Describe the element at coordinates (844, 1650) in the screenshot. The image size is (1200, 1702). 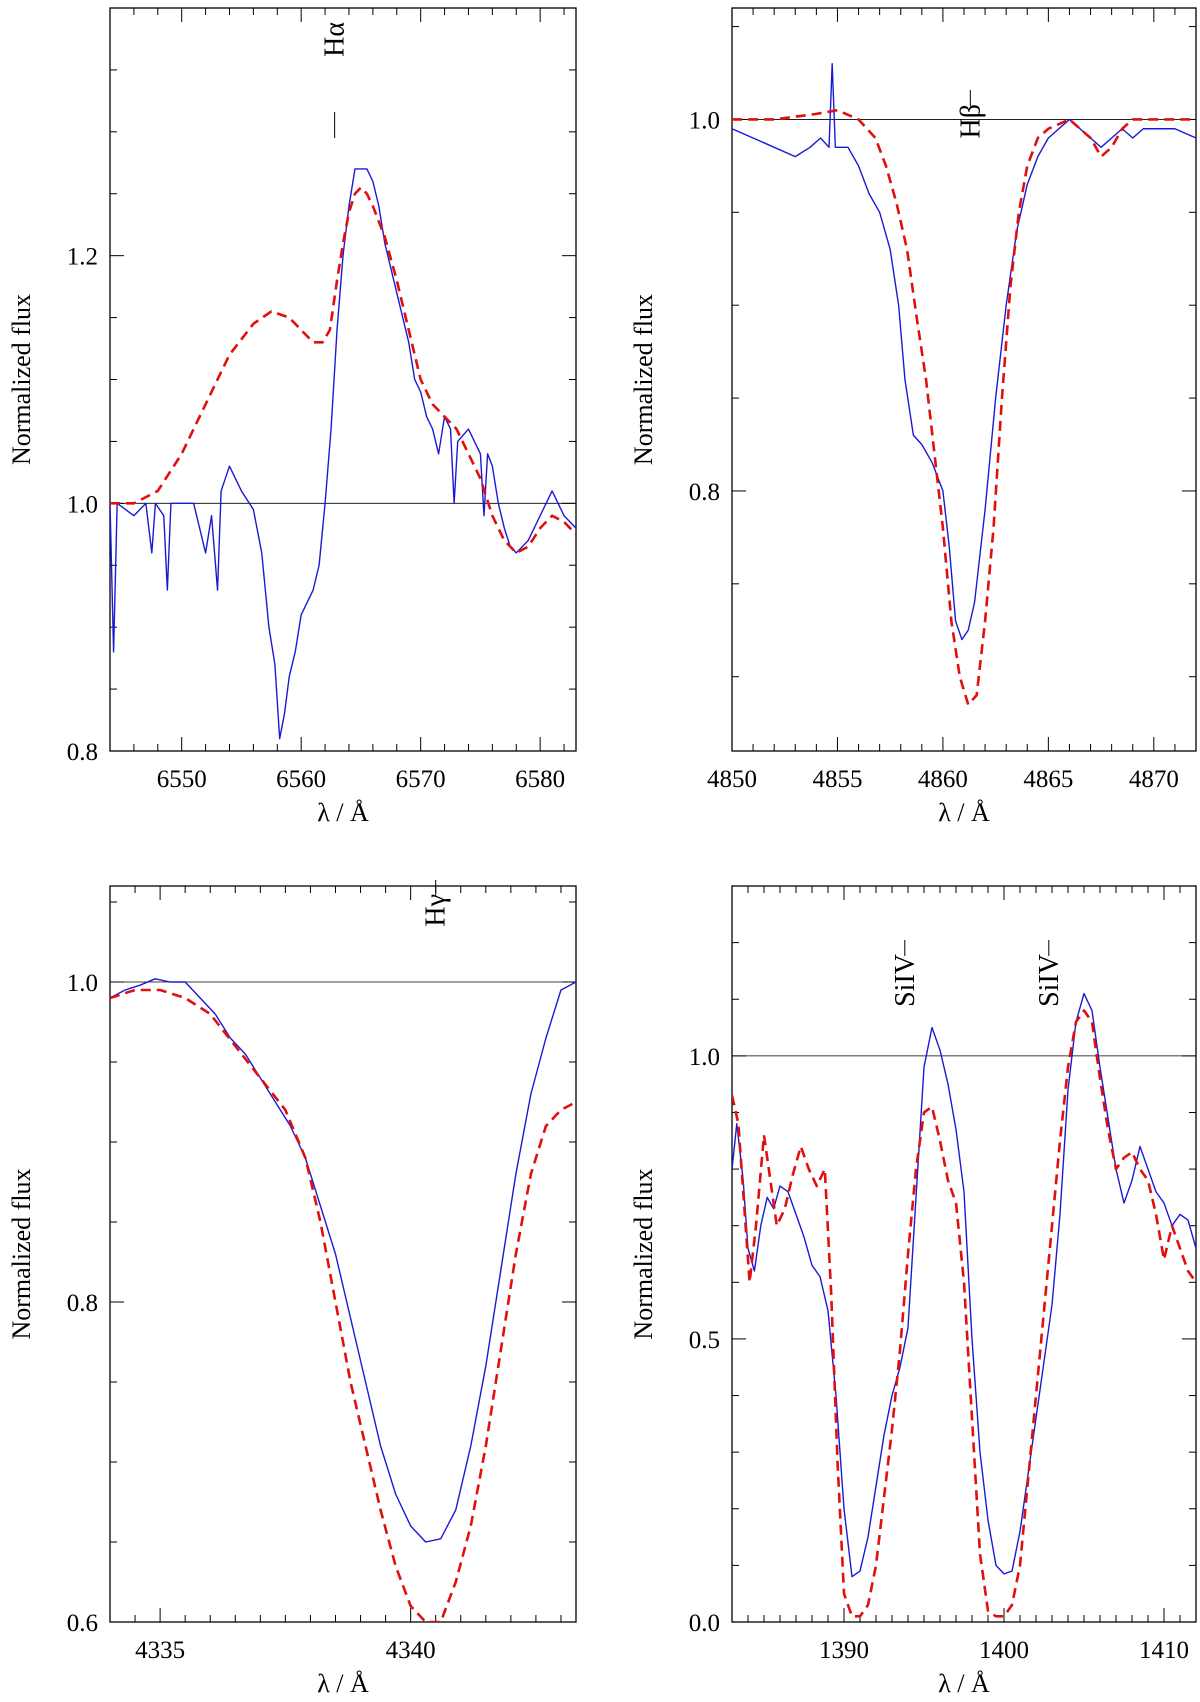
I see `x-tick-label: 1390` at that location.